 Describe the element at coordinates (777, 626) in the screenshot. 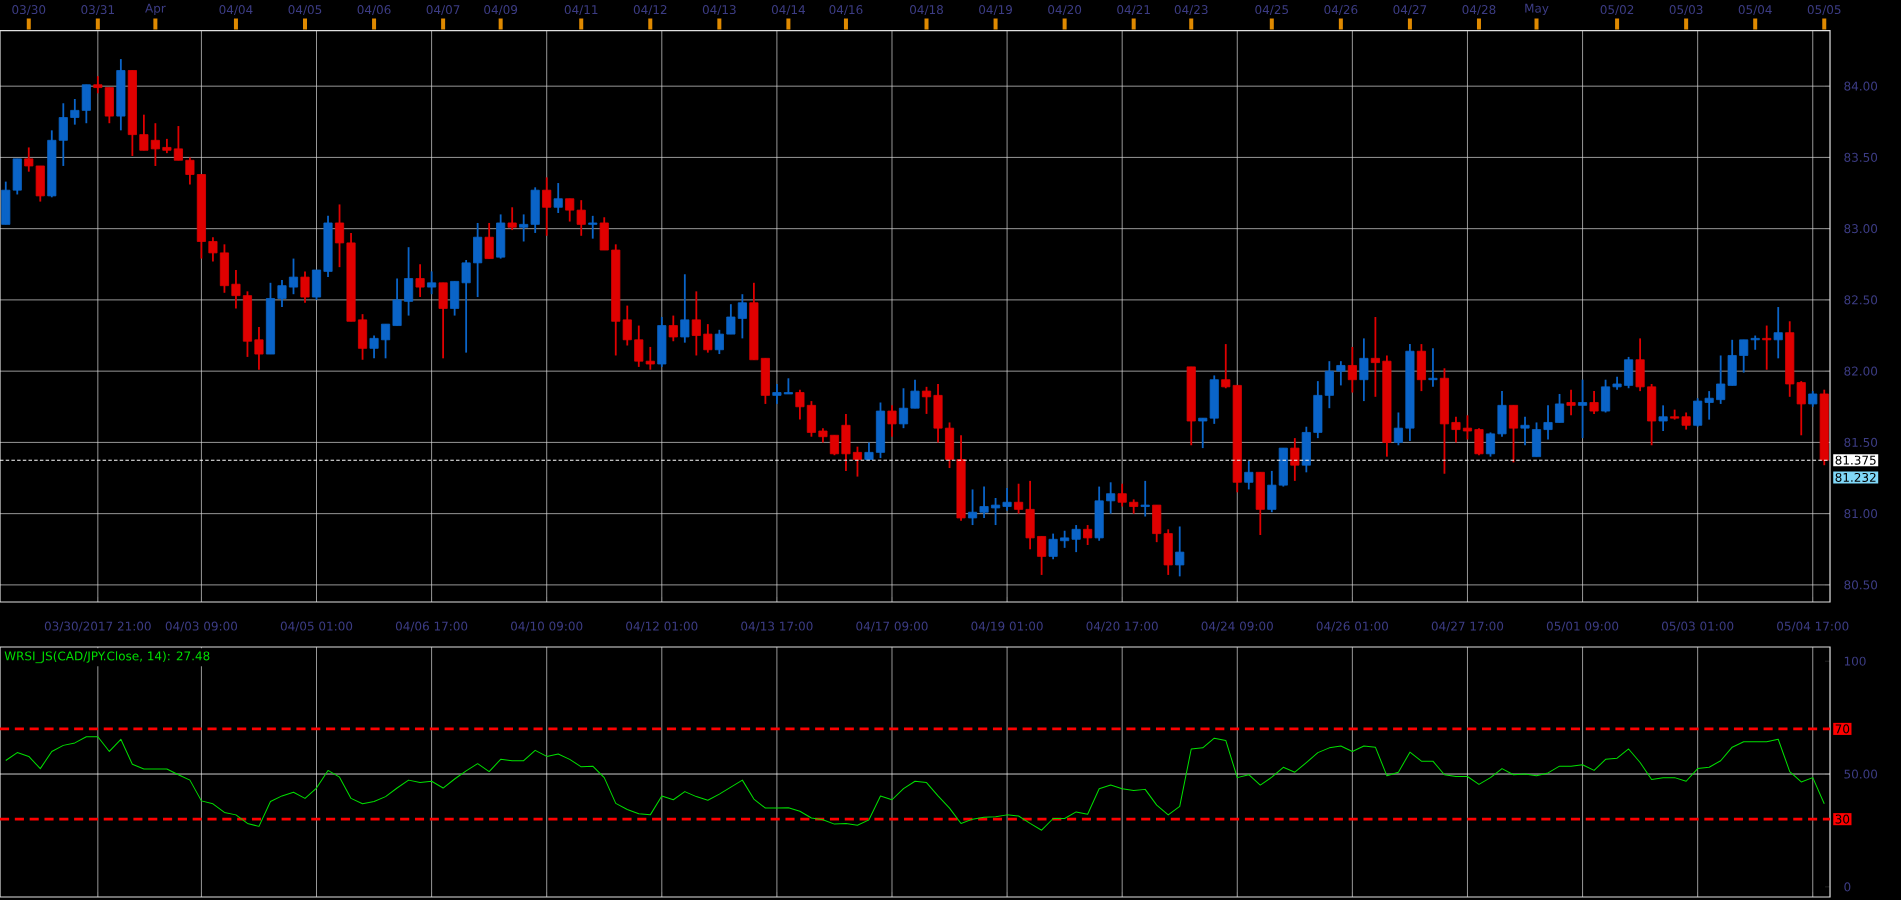

I see `x-tick-label: 04/13 17:00` at that location.